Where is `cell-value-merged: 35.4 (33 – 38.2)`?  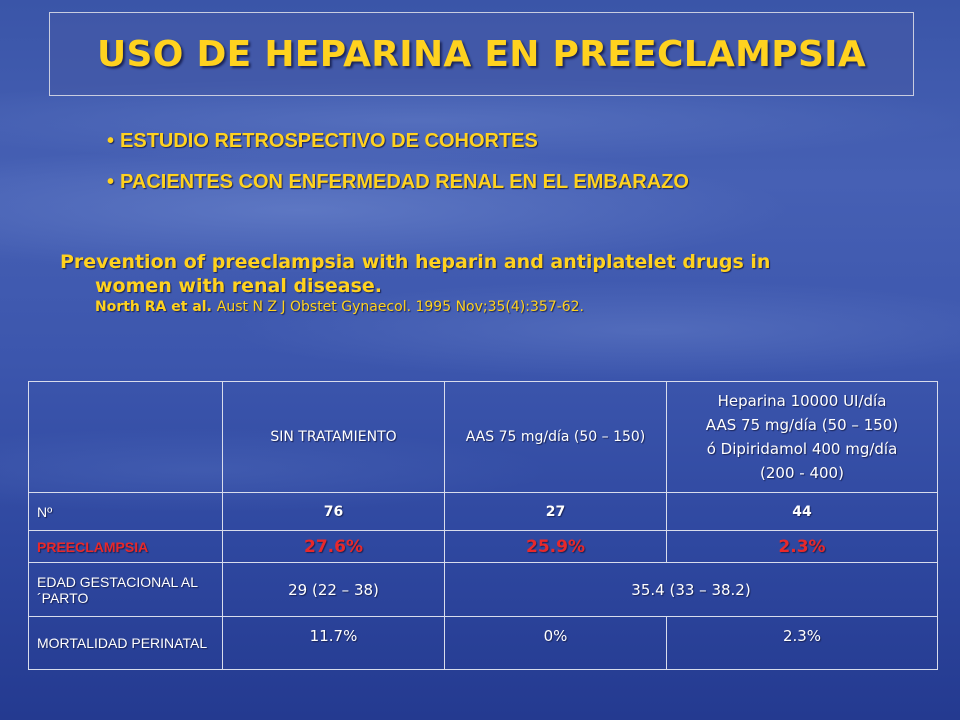 cell-value-merged: 35.4 (33 – 38.2) is located at coordinates (691, 589).